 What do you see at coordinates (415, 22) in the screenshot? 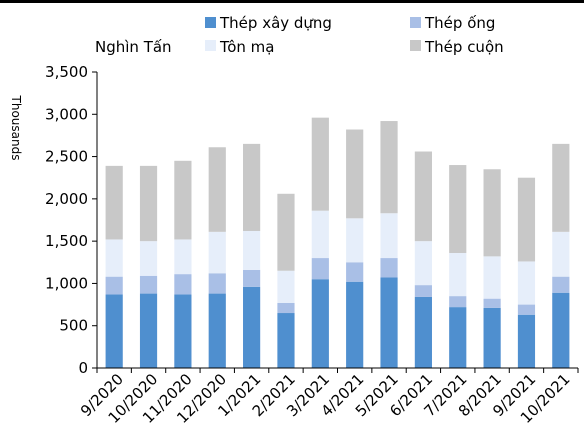
I see `legend-swatch-thep-ong` at bounding box center [415, 22].